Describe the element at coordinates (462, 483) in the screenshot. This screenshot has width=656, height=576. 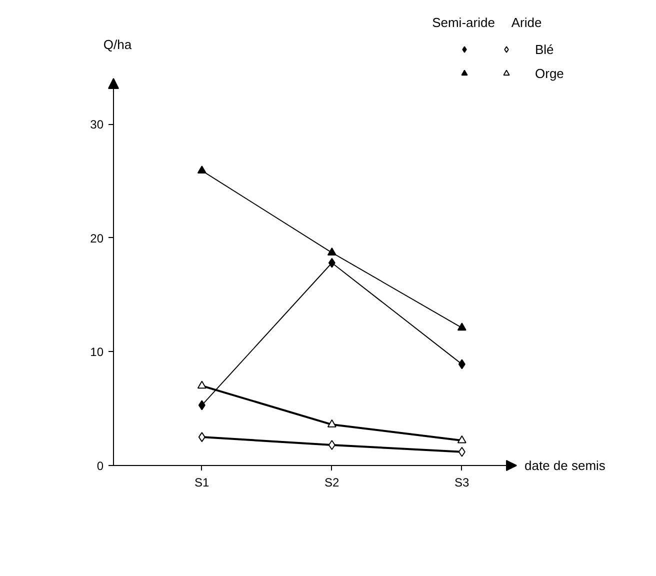
I see `x-tick-label: S3` at that location.